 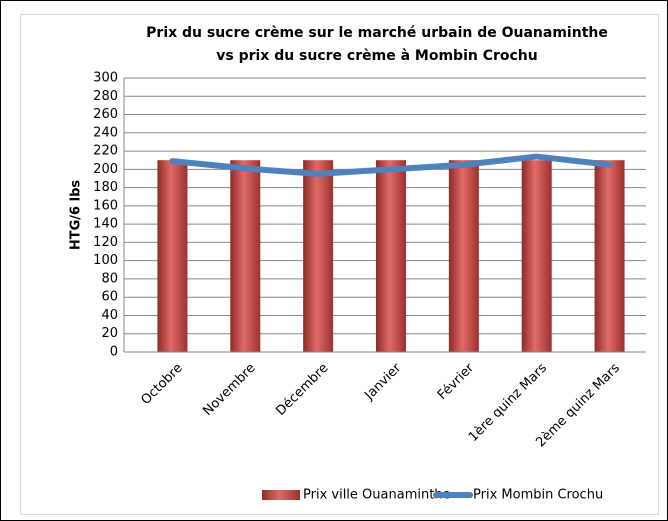 I want to click on line, so click(x=391, y=165).